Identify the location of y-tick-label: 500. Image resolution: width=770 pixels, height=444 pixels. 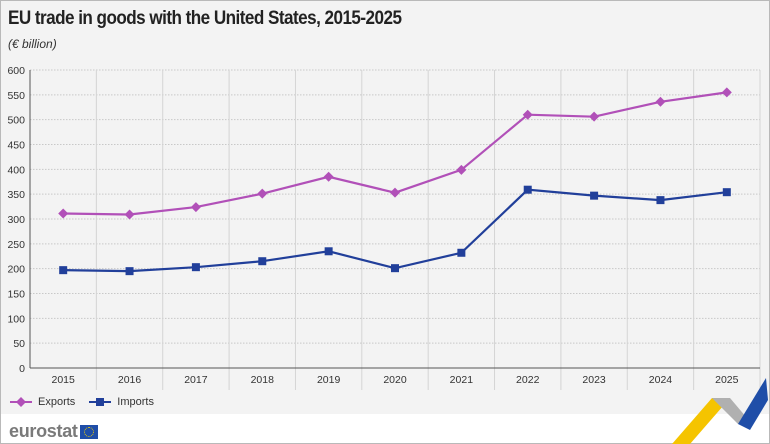
(16, 121).